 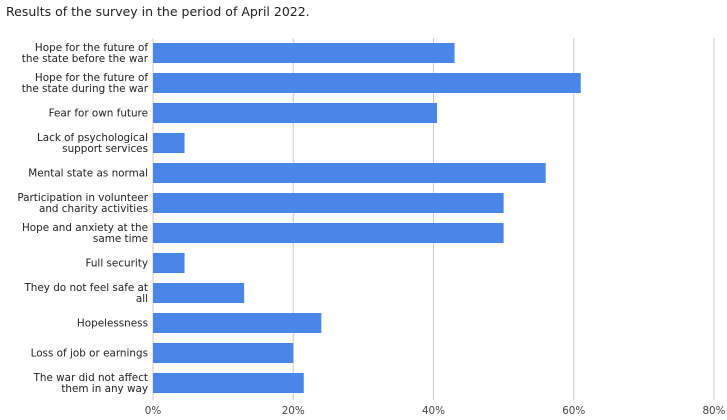 What do you see at coordinates (90, 378) in the screenshot?
I see `category-label: The war did not affect` at bounding box center [90, 378].